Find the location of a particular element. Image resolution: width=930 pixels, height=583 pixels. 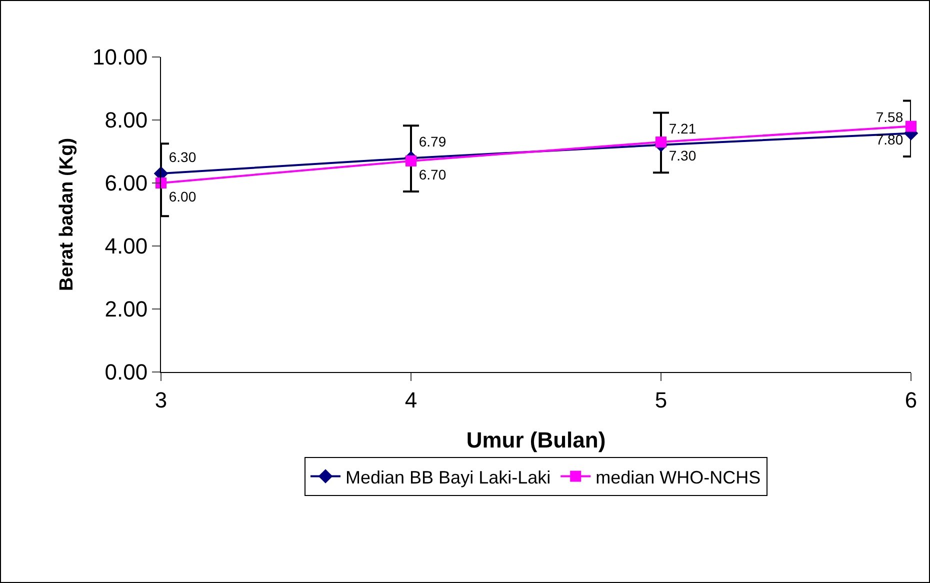

x-tick-label: 4 is located at coordinates (411, 399).